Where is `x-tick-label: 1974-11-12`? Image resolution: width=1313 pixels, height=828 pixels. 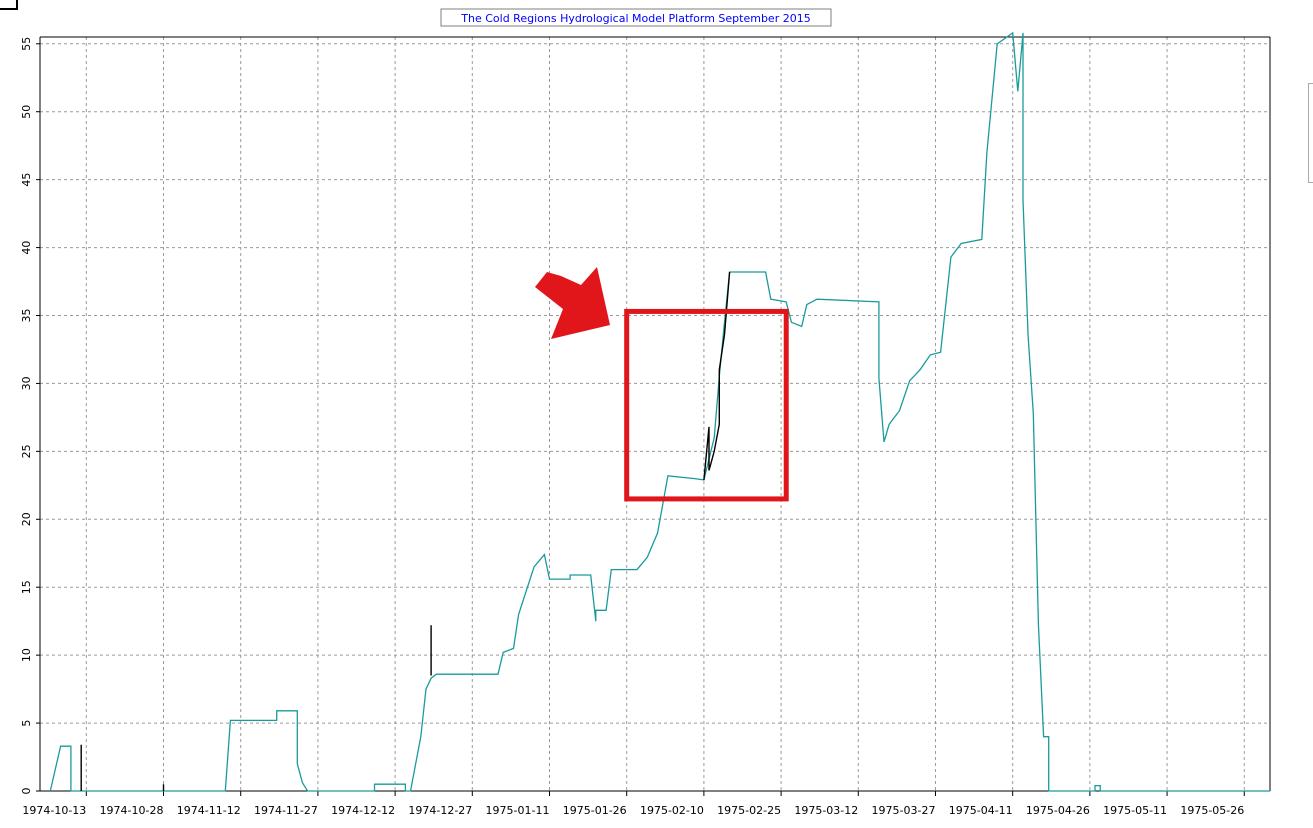
x-tick-label: 1974-11-12 is located at coordinates (209, 810).